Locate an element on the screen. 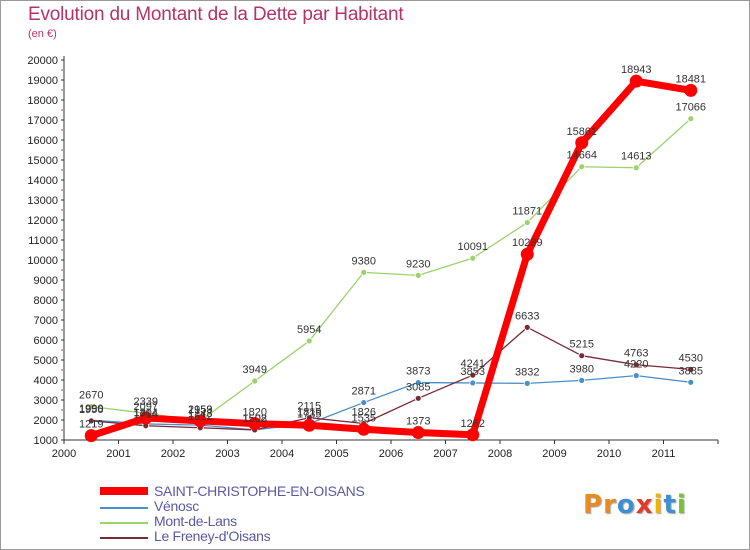 The height and width of the screenshot is (550, 750). data-label: 1819 is located at coordinates (309, 413).